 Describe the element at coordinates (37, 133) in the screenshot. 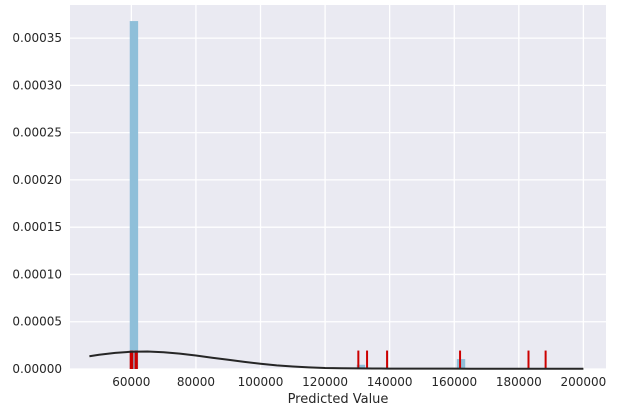

I see `y-tick-label: 0.00025` at that location.